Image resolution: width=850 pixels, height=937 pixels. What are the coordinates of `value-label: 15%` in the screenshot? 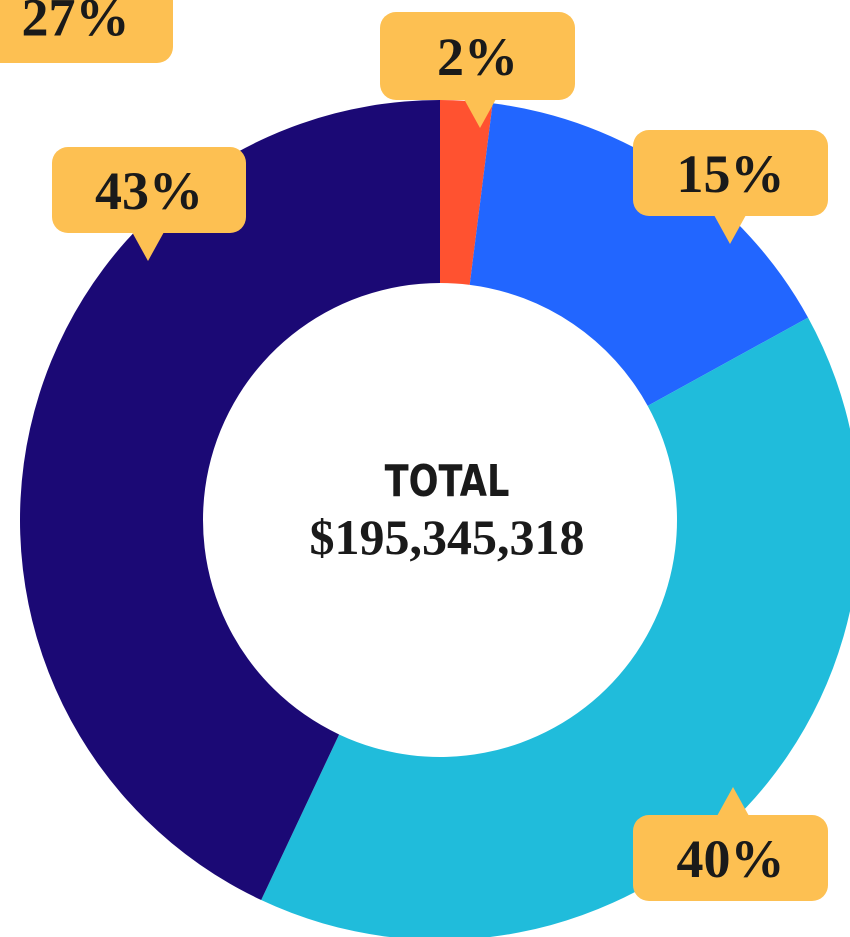 It's located at (731, 174).